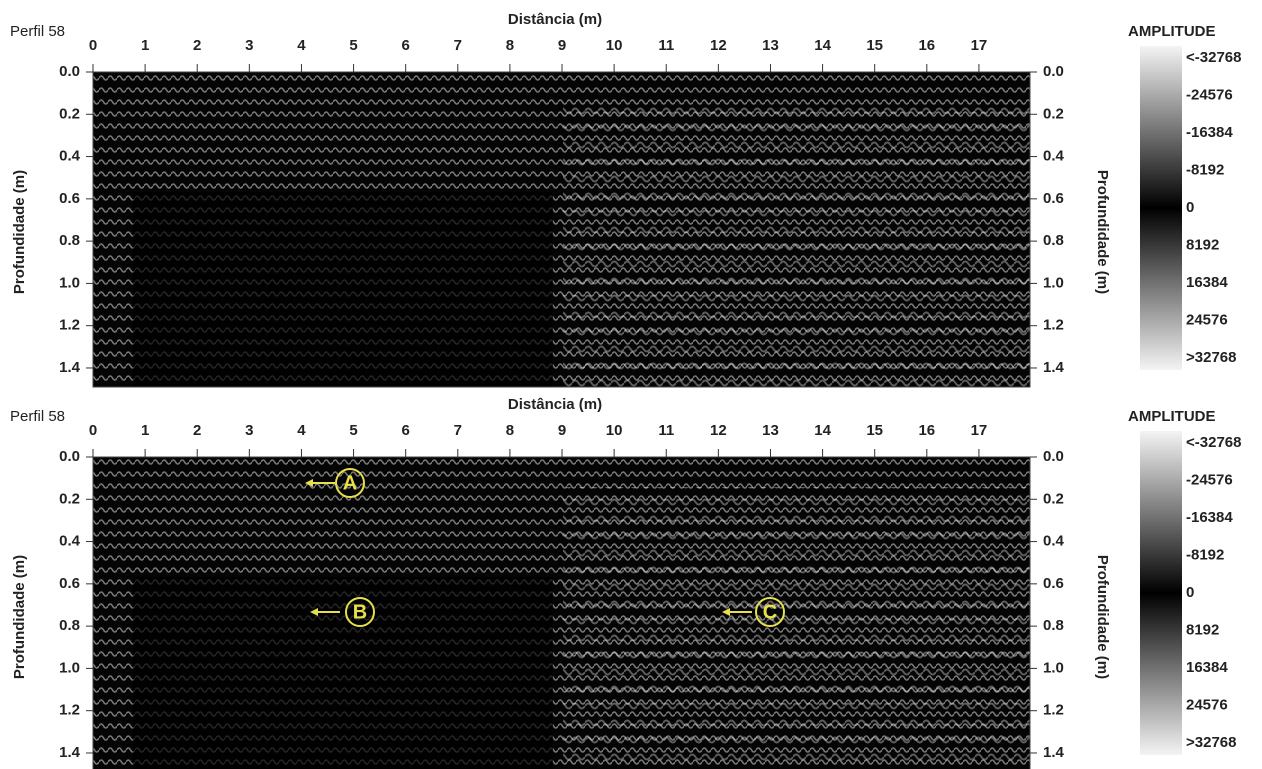 The image size is (1262, 769). I want to click on dark-left, so click(343, 289).